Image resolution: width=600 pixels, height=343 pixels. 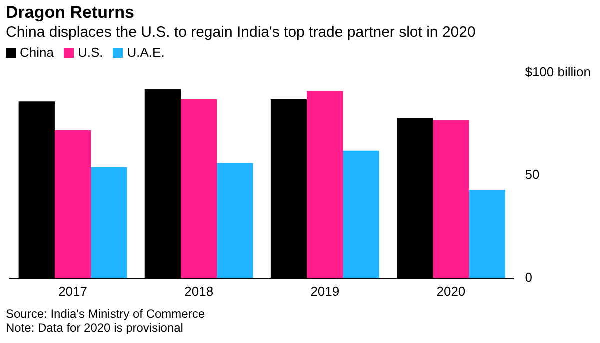 What do you see at coordinates (36, 52) in the screenshot?
I see `legend-label: China` at bounding box center [36, 52].